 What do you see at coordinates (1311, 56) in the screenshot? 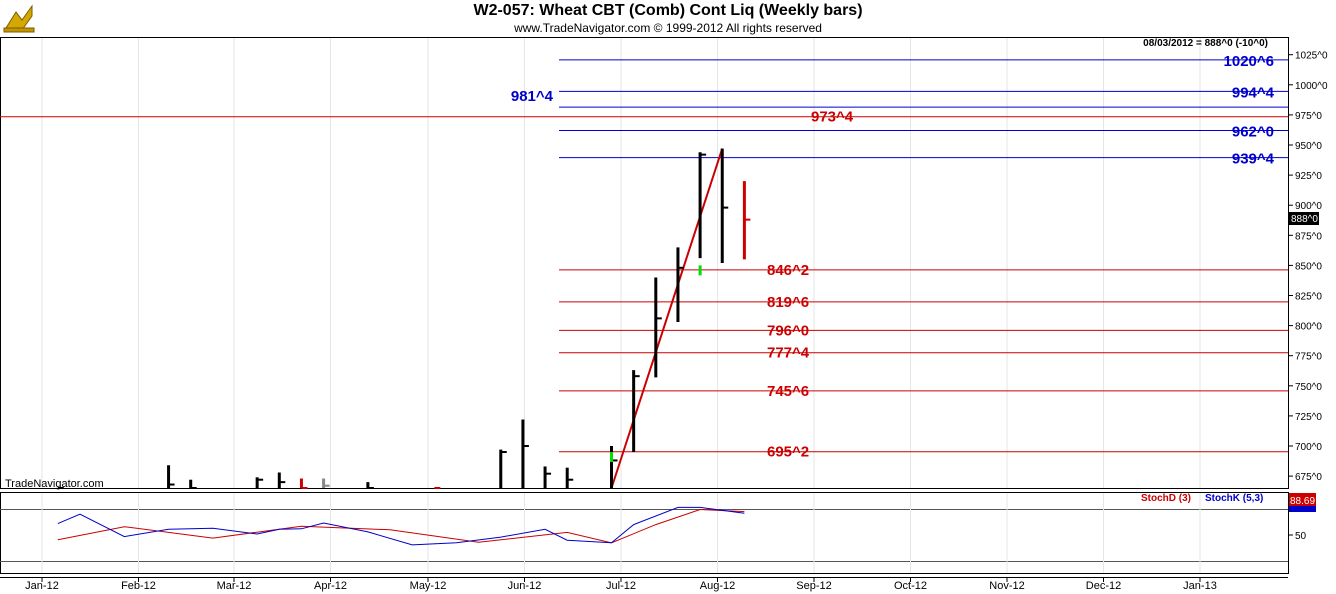
I see `y-tick-label: 1025^0` at bounding box center [1311, 56].